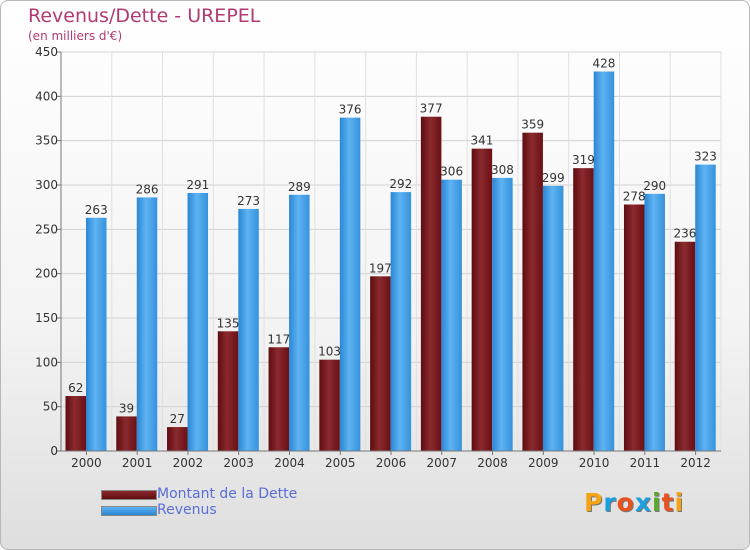 The image size is (750, 550). I want to click on value-label-debt-2006: 197, so click(380, 268).